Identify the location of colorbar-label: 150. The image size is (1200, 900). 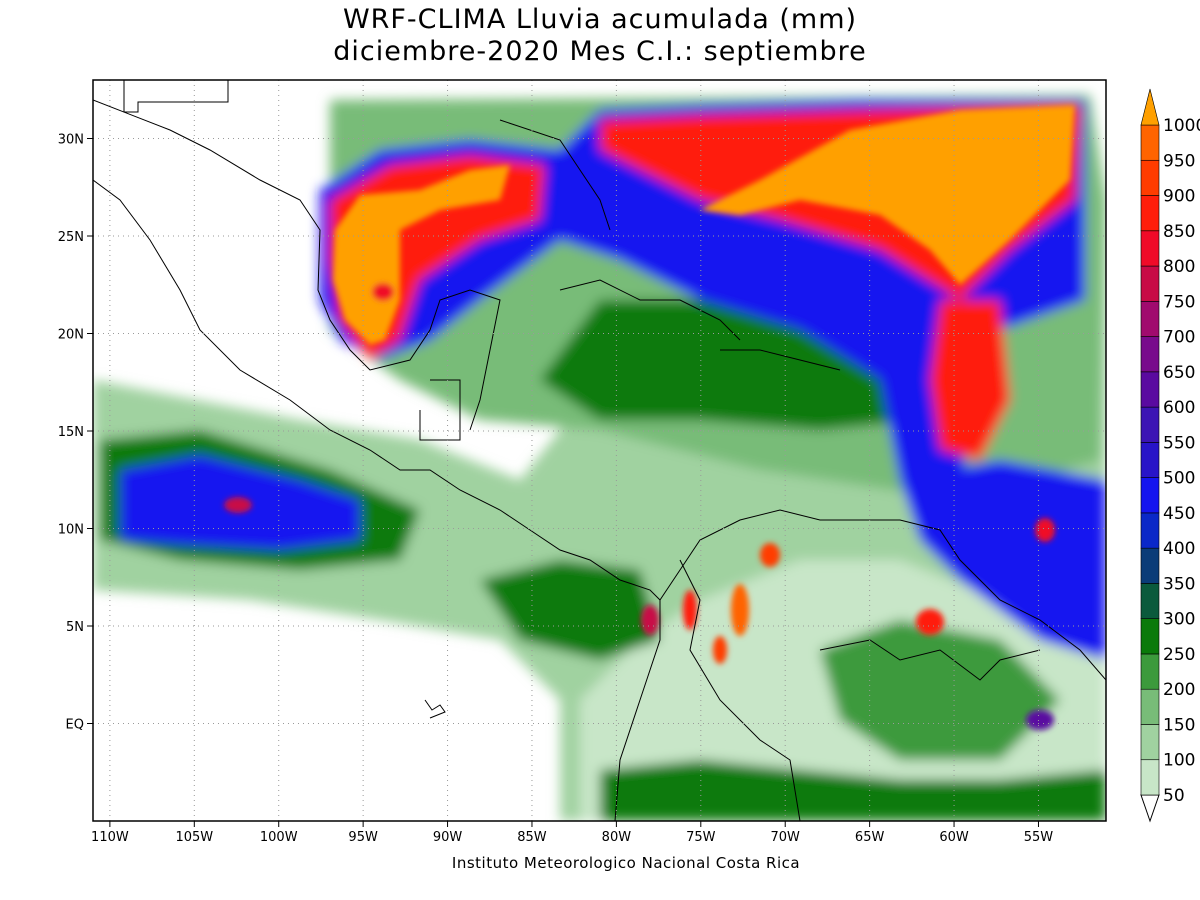
(1179, 725).